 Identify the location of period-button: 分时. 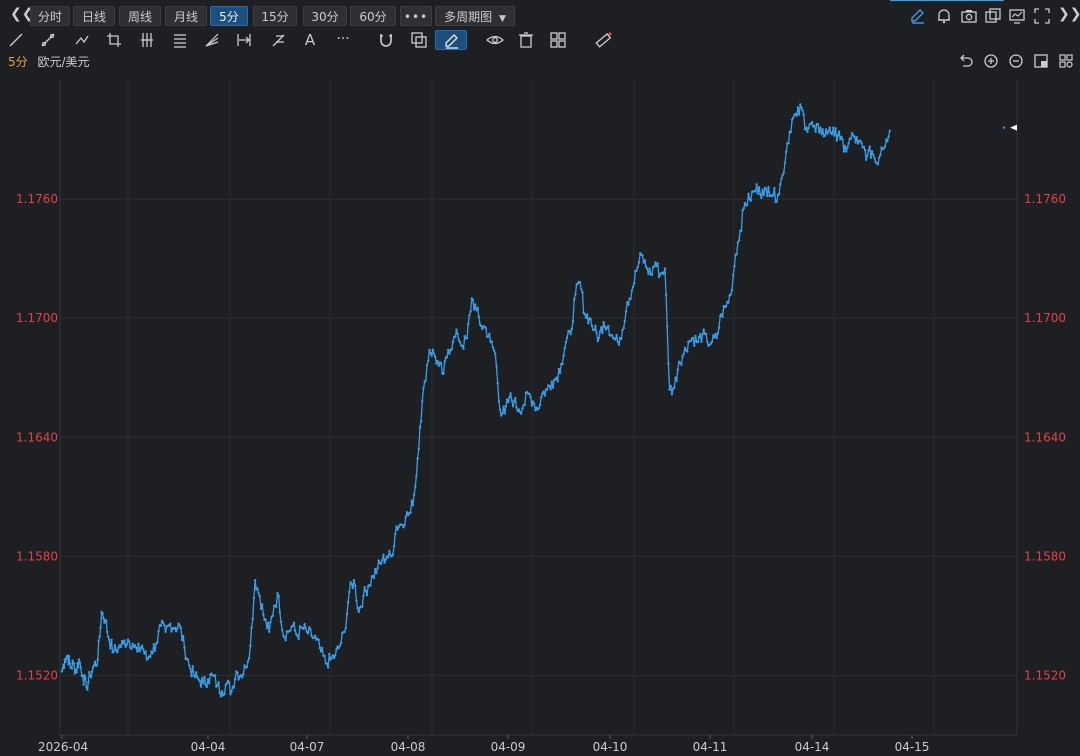
(50, 16).